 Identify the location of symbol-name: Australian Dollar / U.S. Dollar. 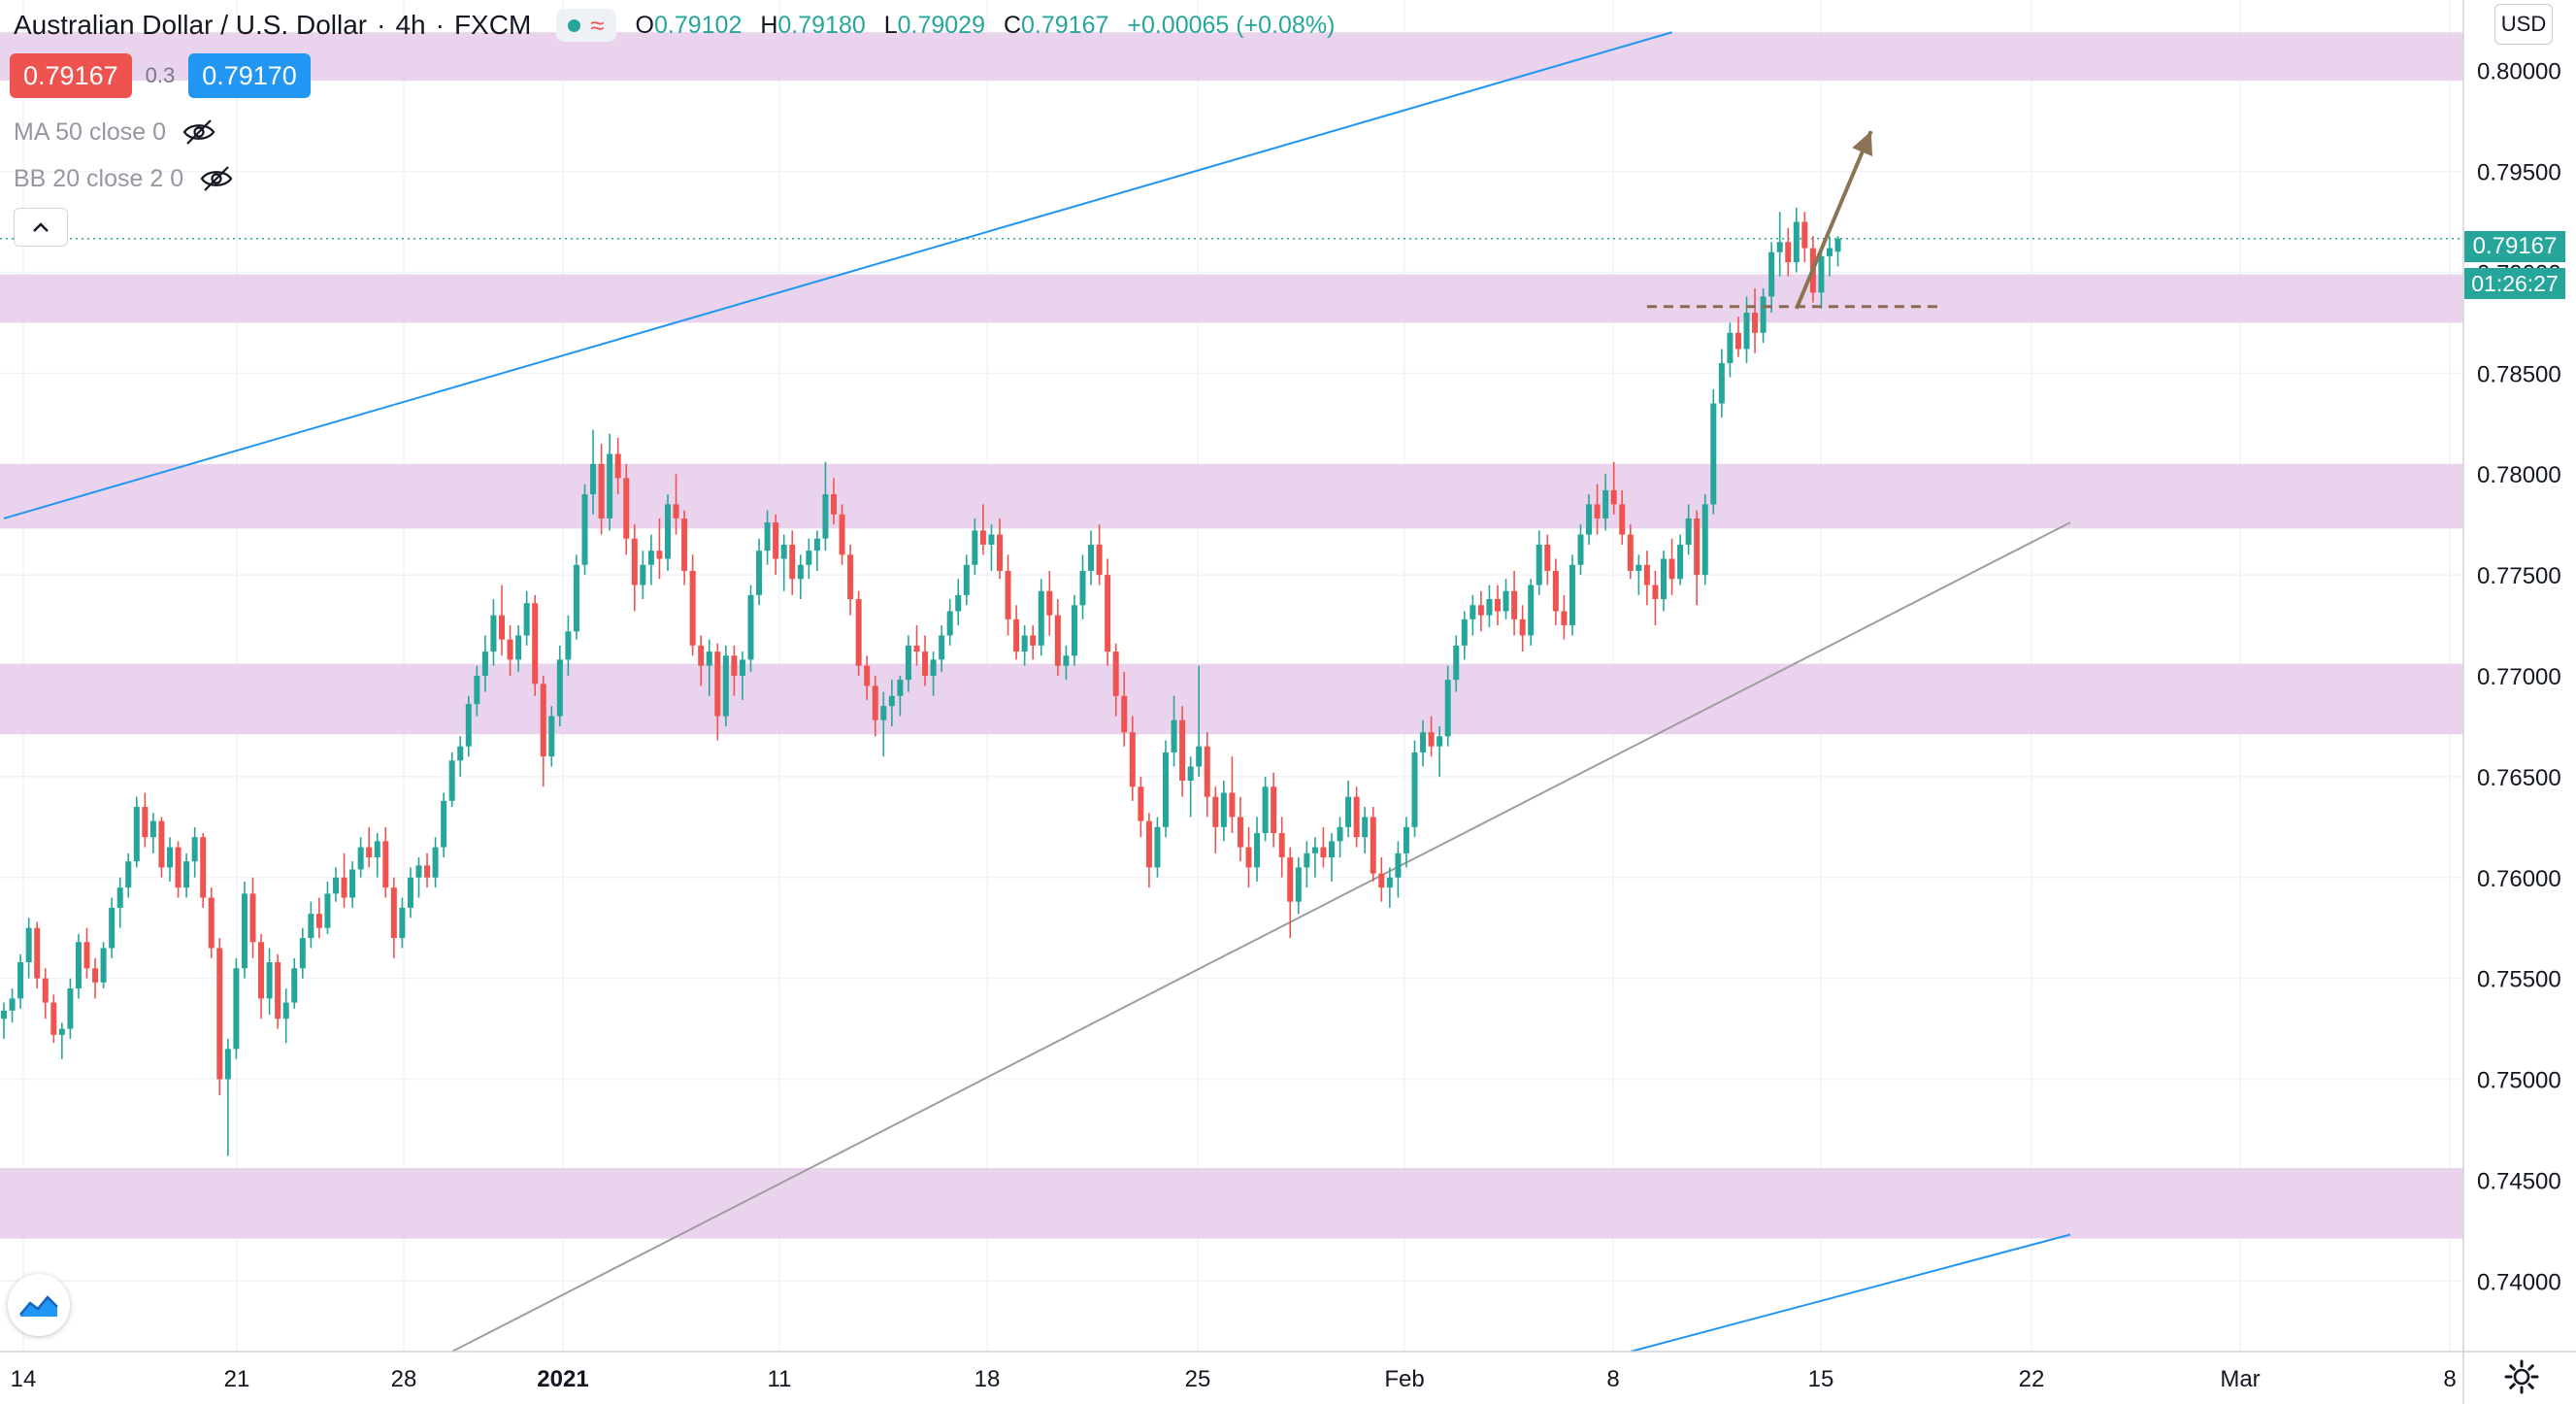
(191, 25).